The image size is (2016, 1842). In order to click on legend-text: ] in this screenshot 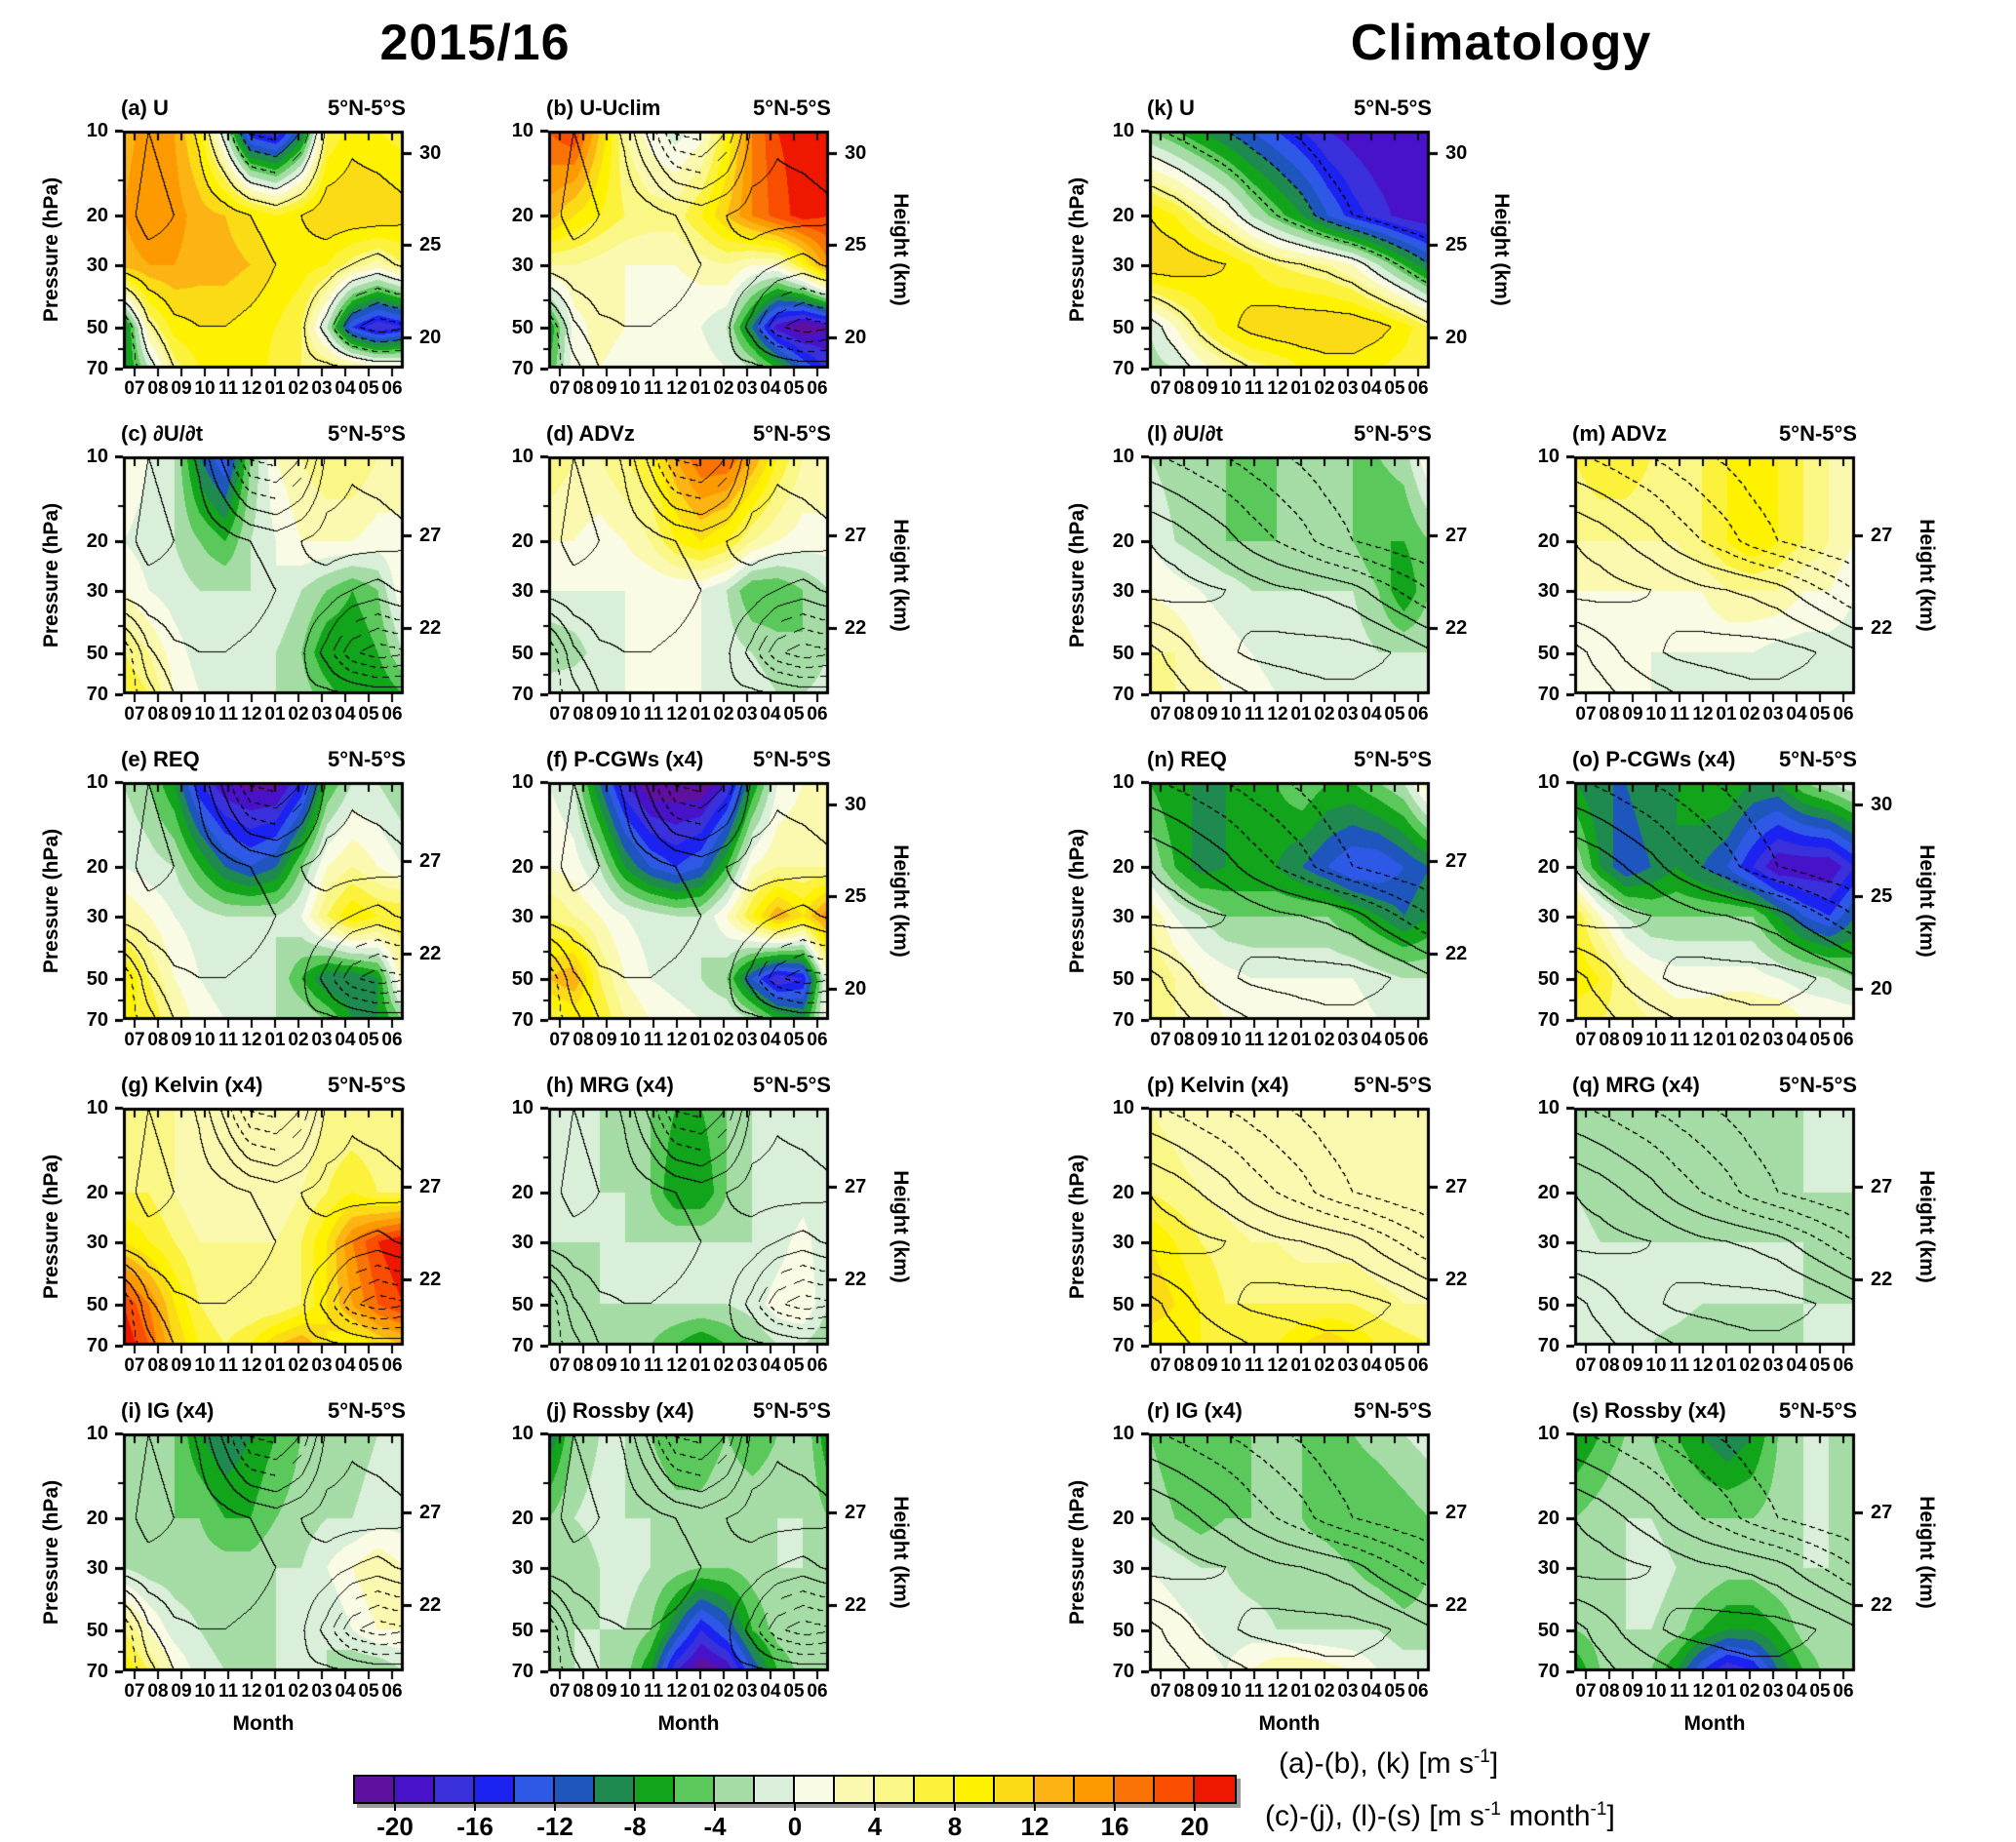, I will do `click(1494, 1763)`.